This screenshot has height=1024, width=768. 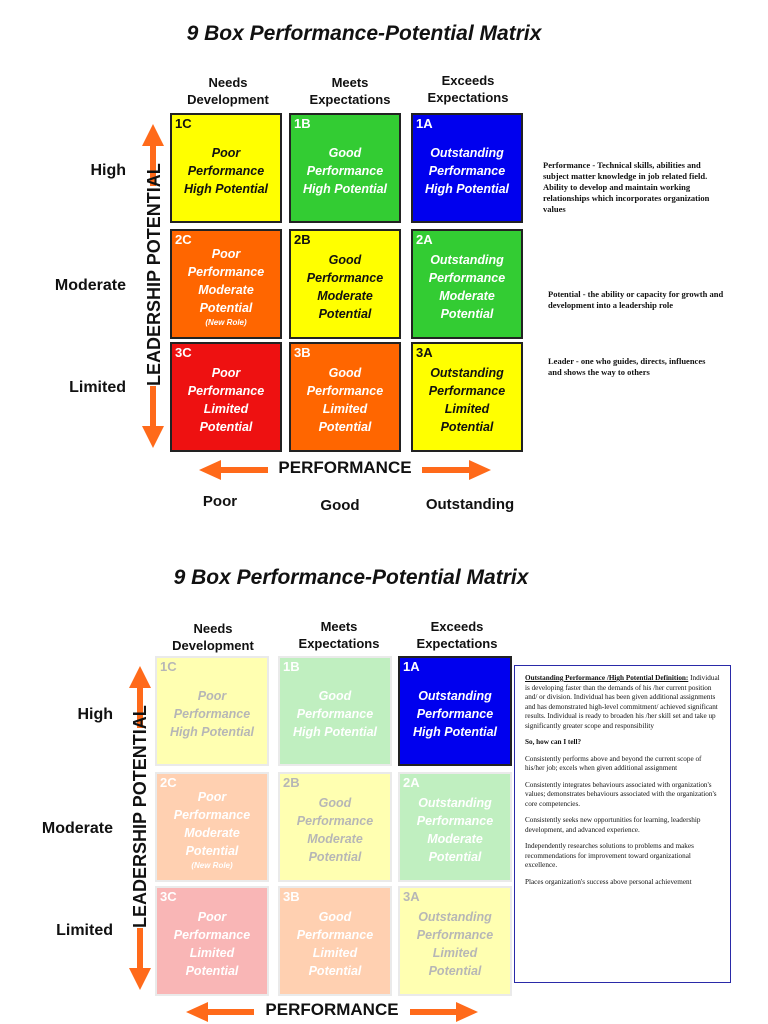 I want to click on box-code: 3C, so click(x=168, y=896).